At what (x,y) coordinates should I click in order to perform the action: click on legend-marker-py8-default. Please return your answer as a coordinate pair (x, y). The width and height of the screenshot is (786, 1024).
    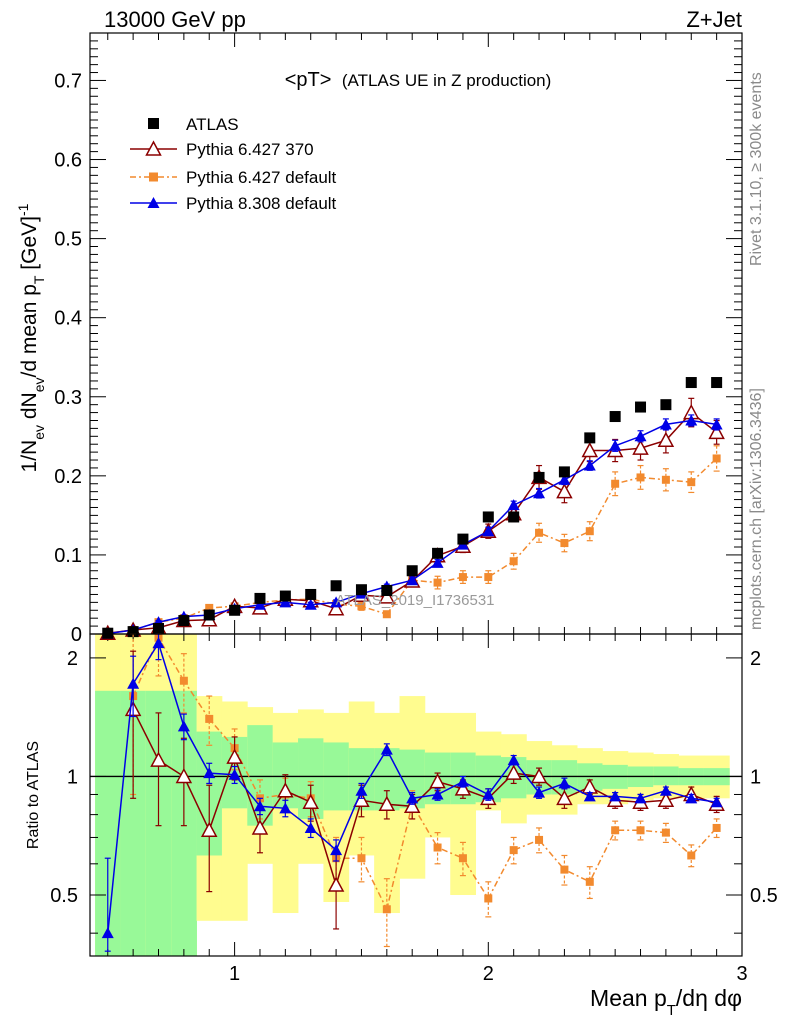
    Looking at the image, I should click on (153, 202).